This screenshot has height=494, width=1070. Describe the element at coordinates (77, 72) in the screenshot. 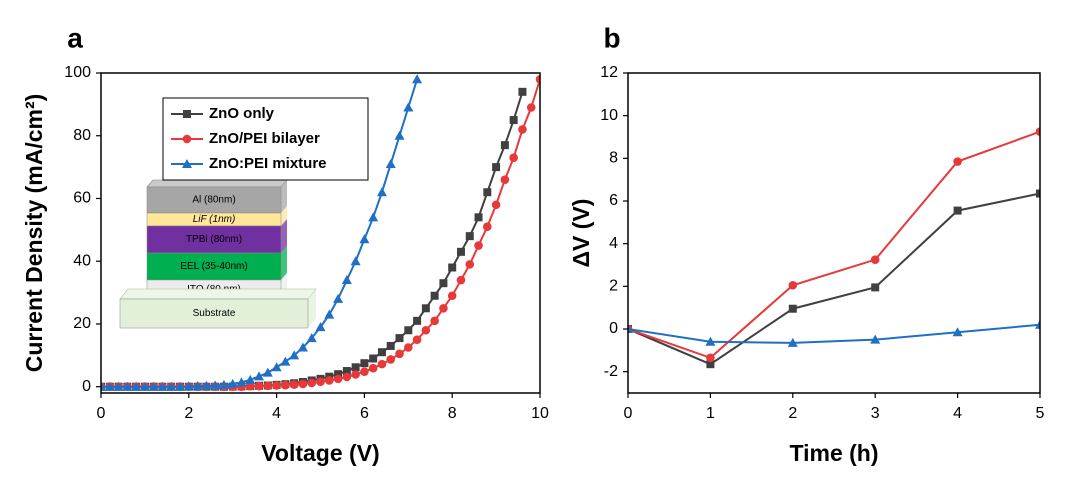

I see `y-tick-label: 100` at that location.